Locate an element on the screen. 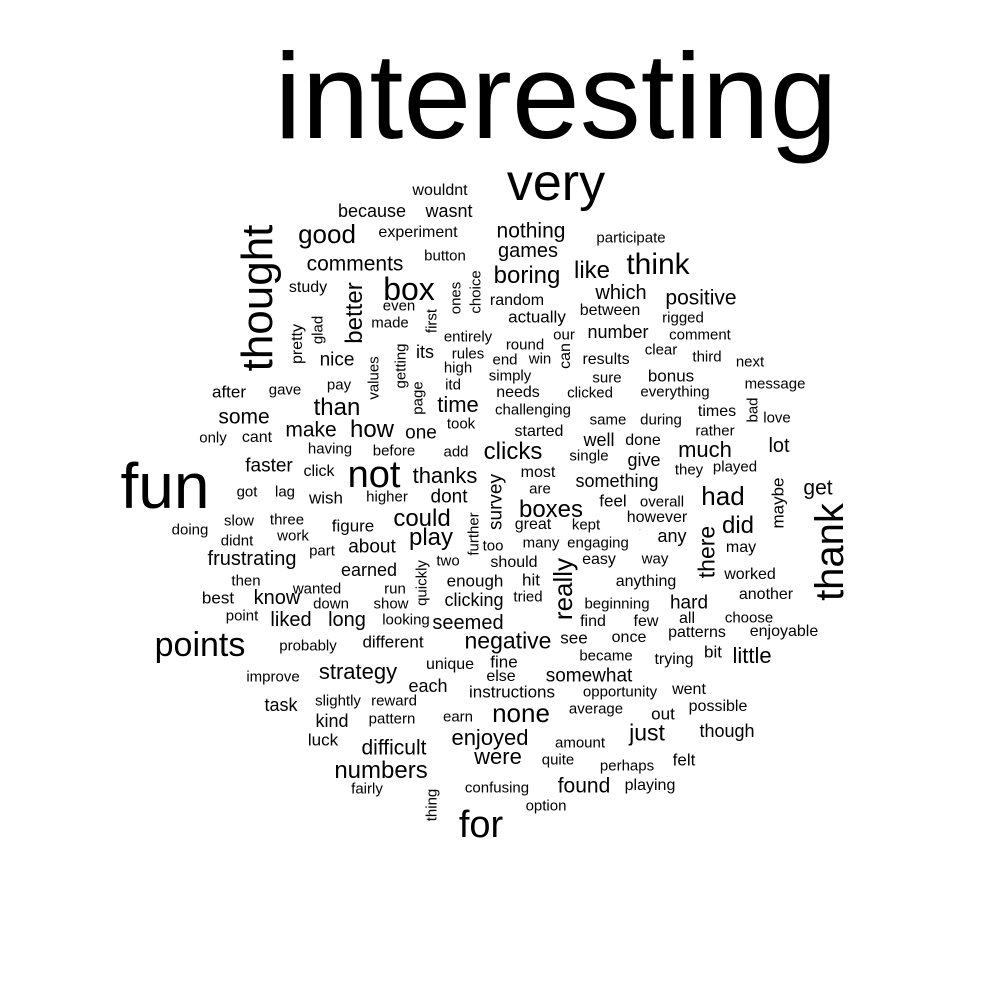 Image resolution: width=1000 pixels, height=1000 pixels. word-else: else is located at coordinates (501, 676).